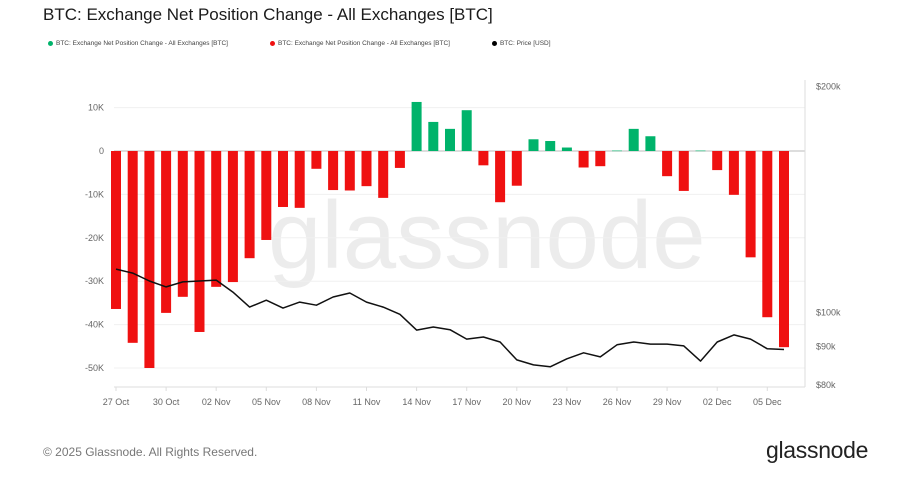 The width and height of the screenshot is (903, 491). Describe the element at coordinates (525, 43) in the screenshot. I see `legend-label: BTC: Price [USD]` at that location.